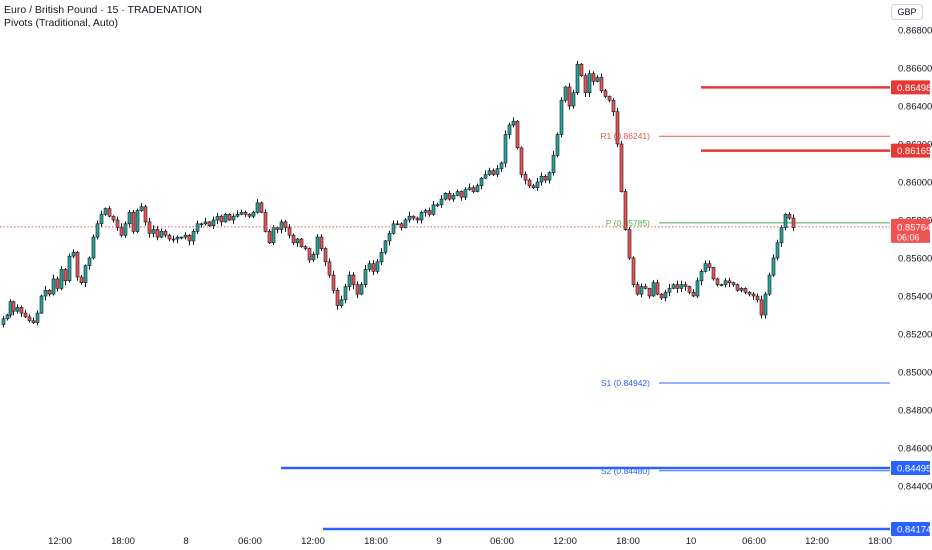  I want to click on currency-selector: GBP, so click(907, 12).